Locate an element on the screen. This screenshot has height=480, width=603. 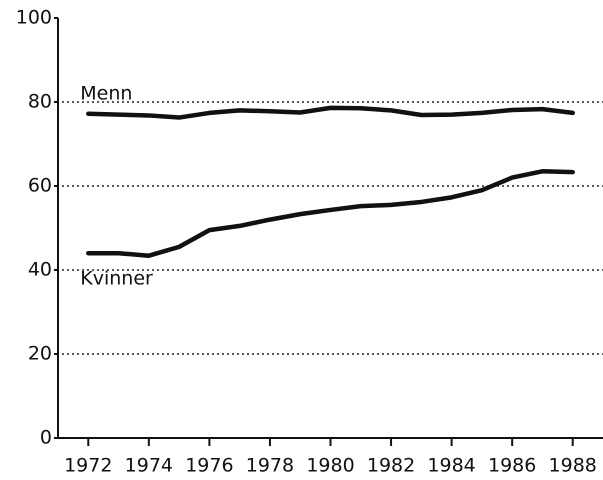
x-tick-label: 1986 is located at coordinates (512, 466).